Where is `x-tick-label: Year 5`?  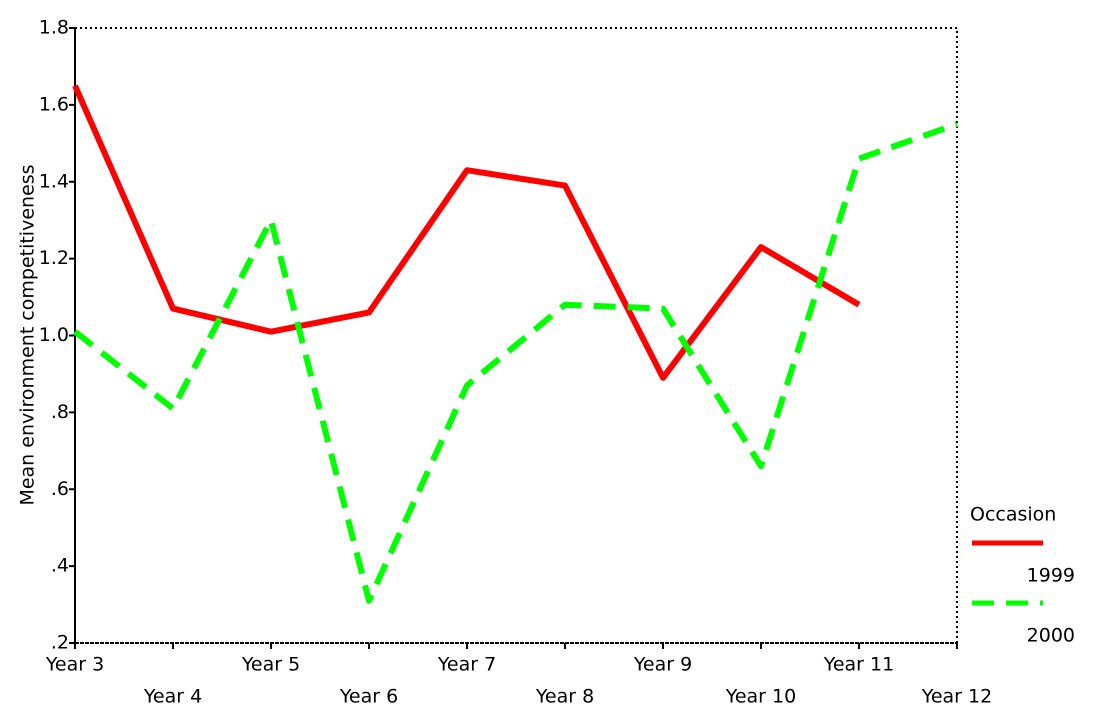
x-tick-label: Year 5 is located at coordinates (270, 665).